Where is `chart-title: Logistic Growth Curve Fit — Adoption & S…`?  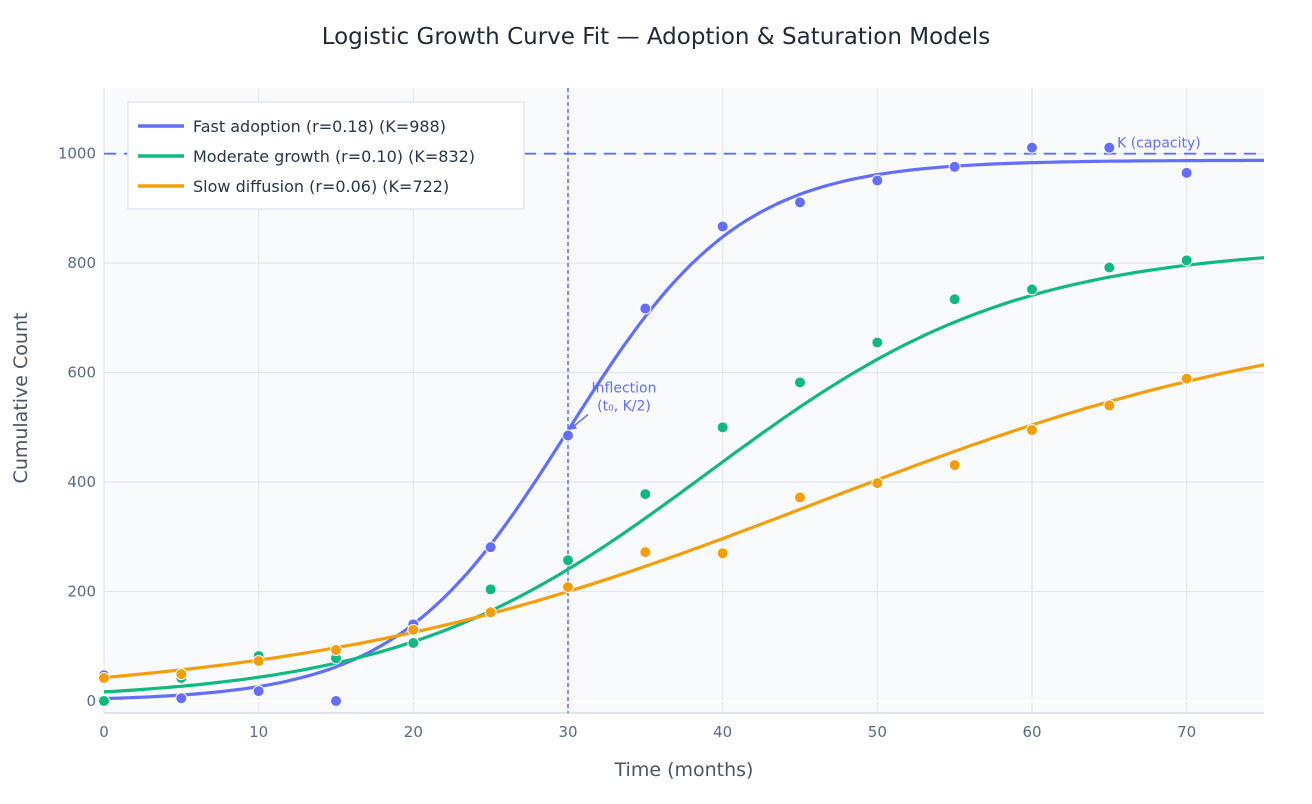 chart-title: Logistic Growth Curve Fit — Adoption & S… is located at coordinates (656, 37).